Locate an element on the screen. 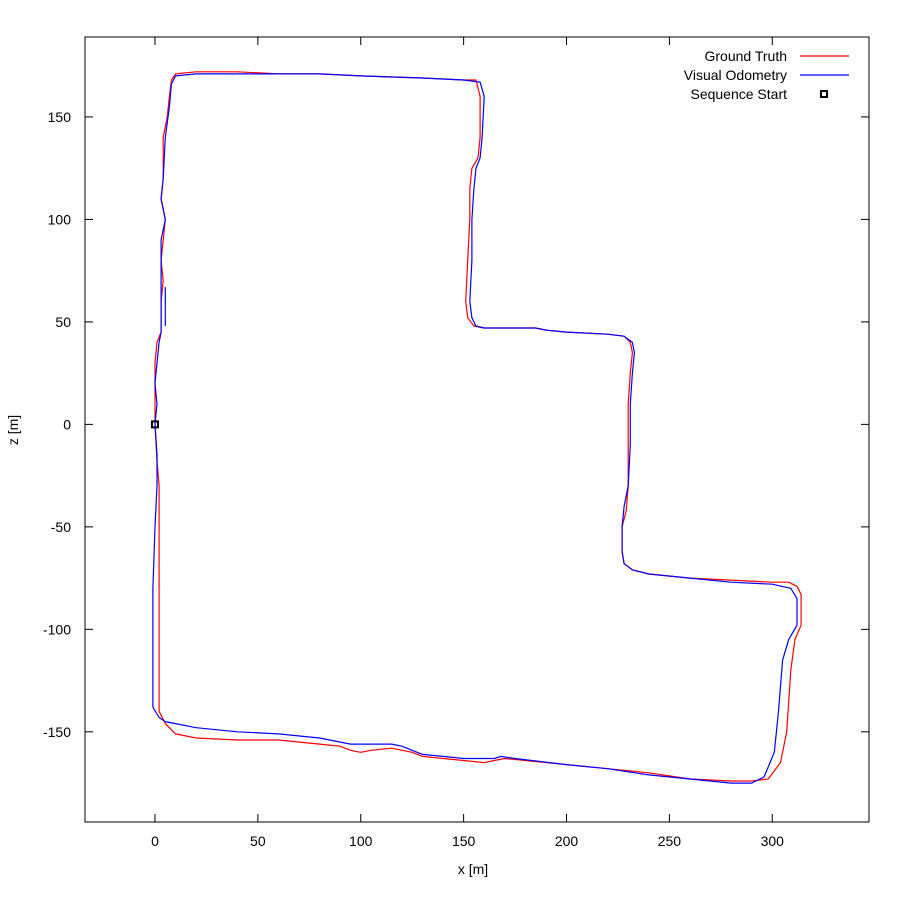 The image size is (900, 900). y-tick-label: 100 is located at coordinates (60, 219).